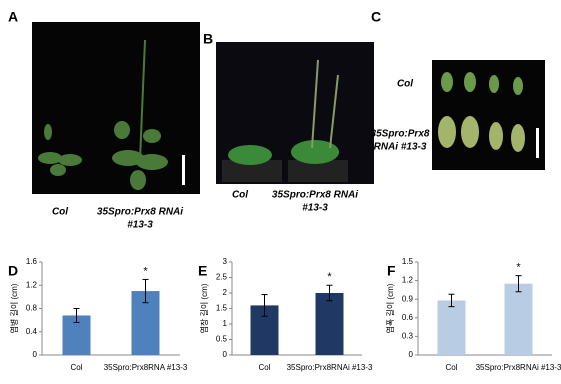  I want to click on y-tick-label: 0.9, so click(408, 298).